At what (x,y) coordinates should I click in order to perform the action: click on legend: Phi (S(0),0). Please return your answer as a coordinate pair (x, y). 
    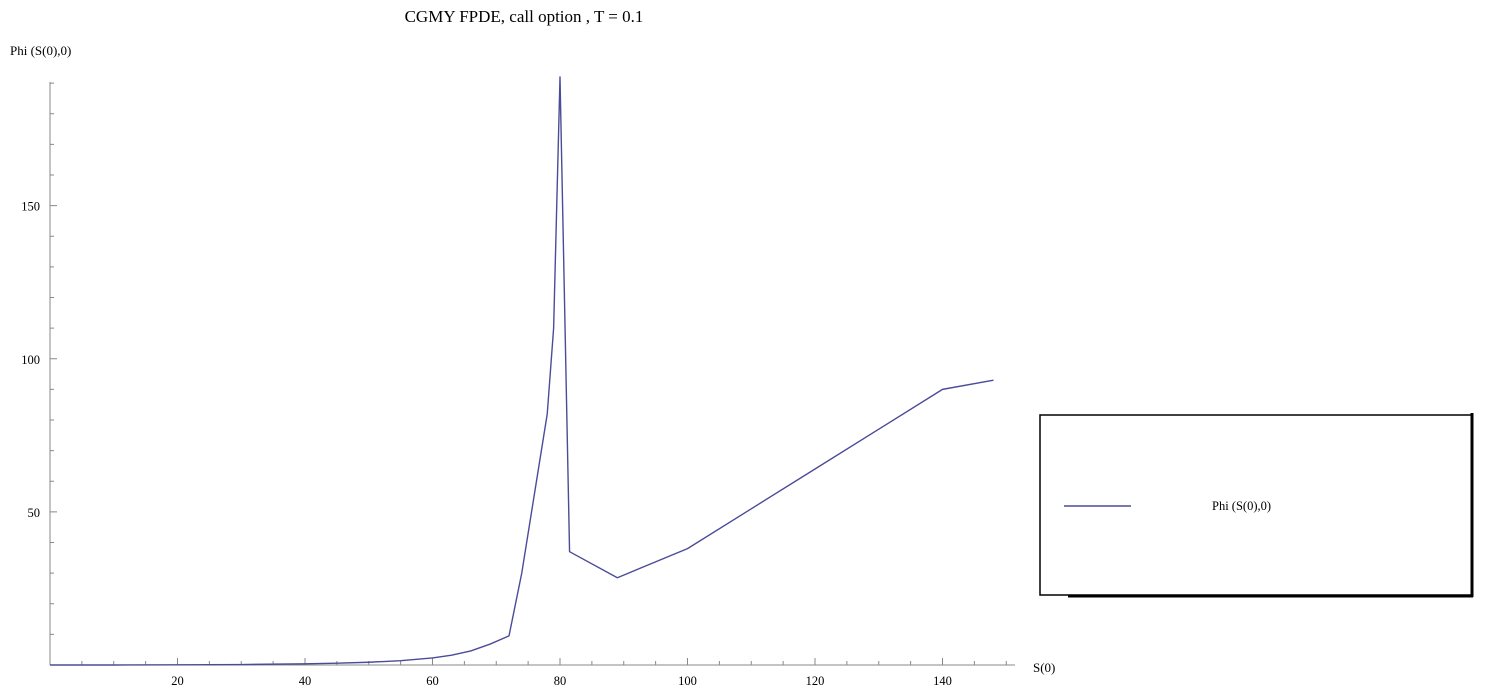
    Looking at the image, I should click on (1256, 505).